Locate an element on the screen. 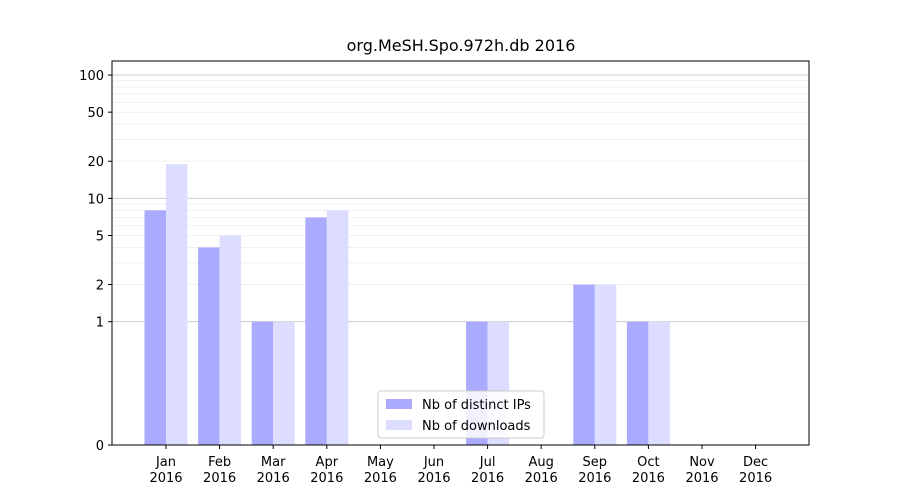  legend-box is located at coordinates (461, 414).